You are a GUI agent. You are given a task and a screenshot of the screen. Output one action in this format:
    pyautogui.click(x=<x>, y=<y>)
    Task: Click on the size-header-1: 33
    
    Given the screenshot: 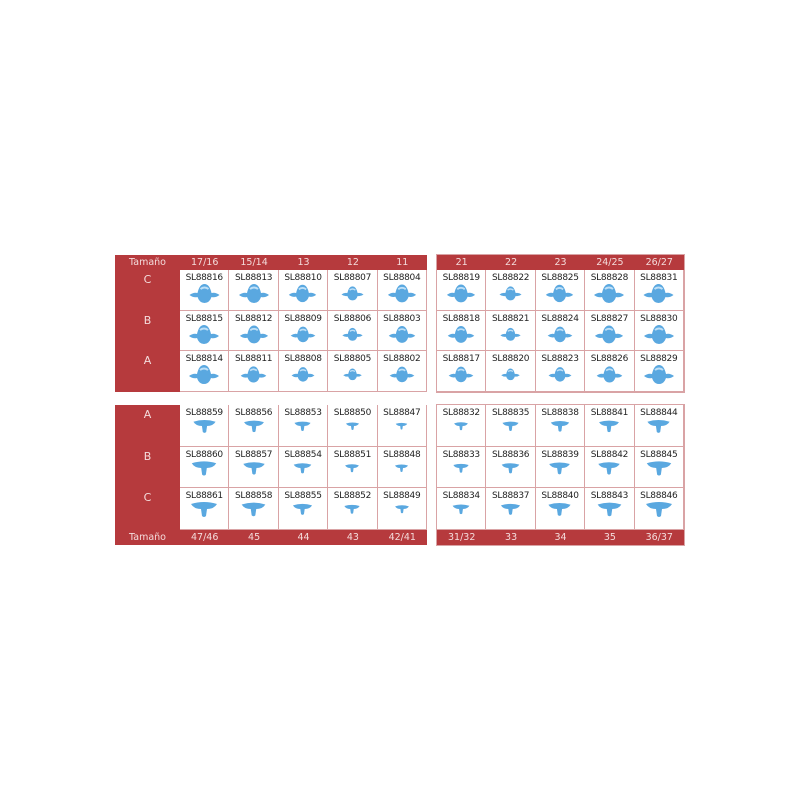 What is the action you would take?
    pyautogui.click(x=511, y=537)
    